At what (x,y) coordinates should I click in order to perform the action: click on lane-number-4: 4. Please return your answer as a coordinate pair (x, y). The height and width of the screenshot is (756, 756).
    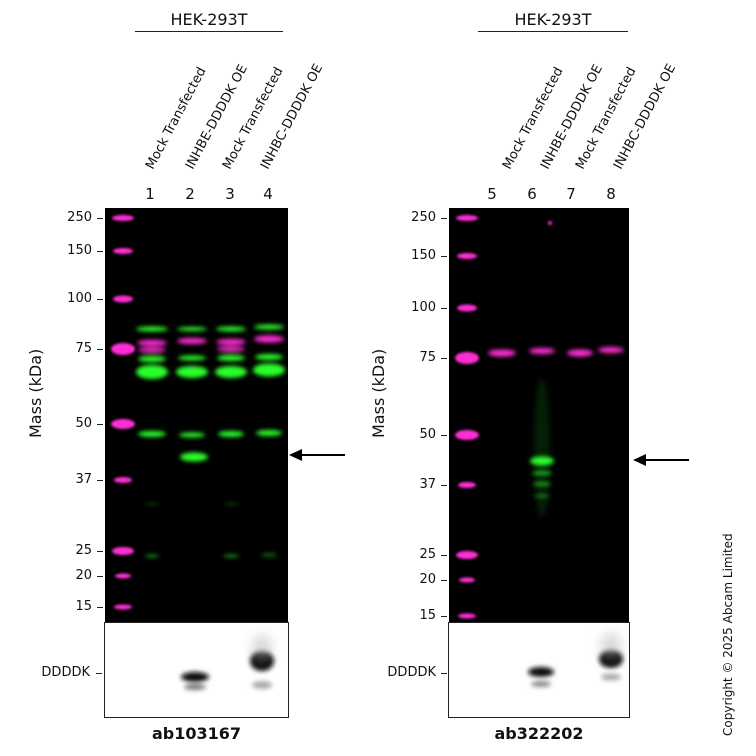
    Looking at the image, I should click on (268, 194).